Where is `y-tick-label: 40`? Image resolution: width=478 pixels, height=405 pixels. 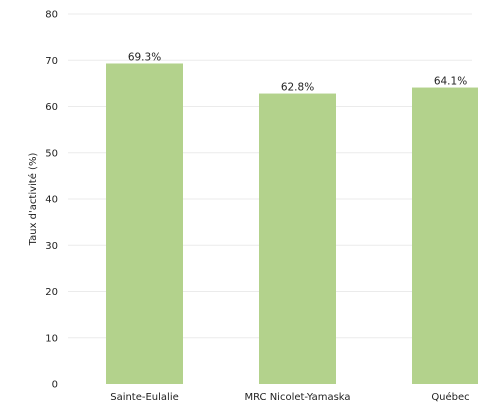
y-tick-label: 40 is located at coordinates (51, 200).